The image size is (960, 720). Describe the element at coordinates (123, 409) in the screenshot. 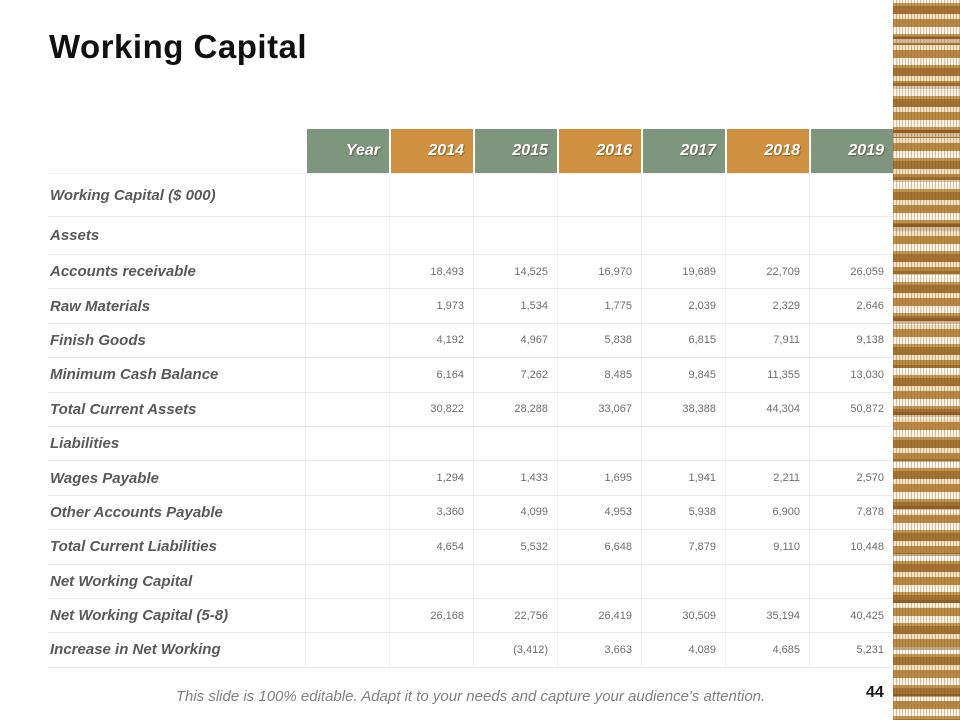

I see `row-label: Total Current Assets` at that location.